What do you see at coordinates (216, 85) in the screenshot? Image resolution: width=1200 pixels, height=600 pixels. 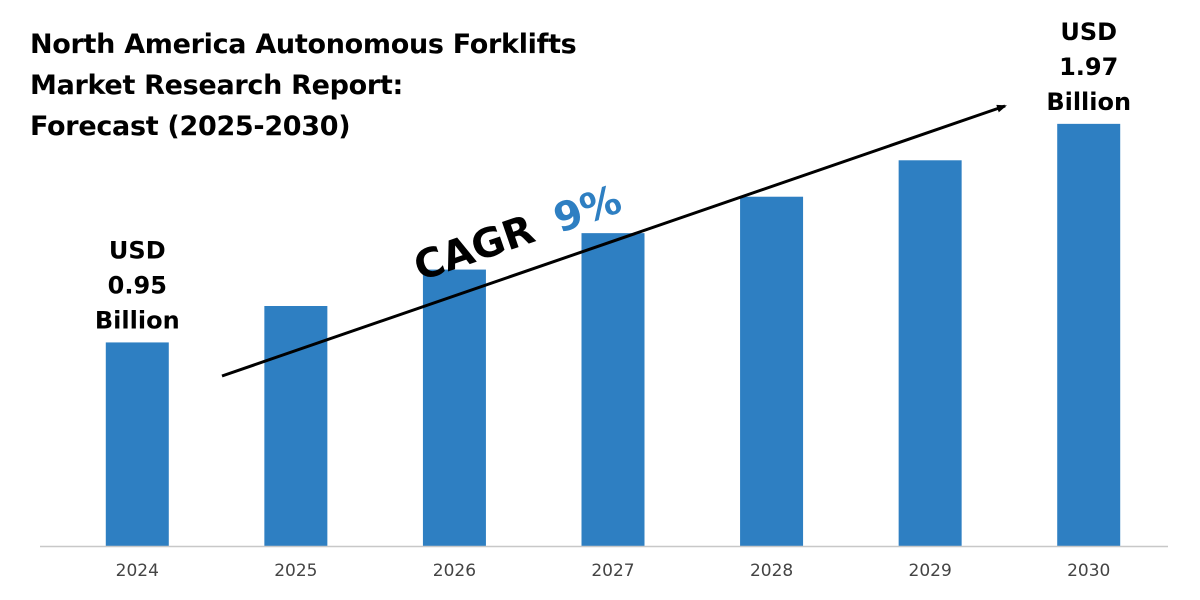 I see `chart-title-line-2: Market Research Report:` at bounding box center [216, 85].